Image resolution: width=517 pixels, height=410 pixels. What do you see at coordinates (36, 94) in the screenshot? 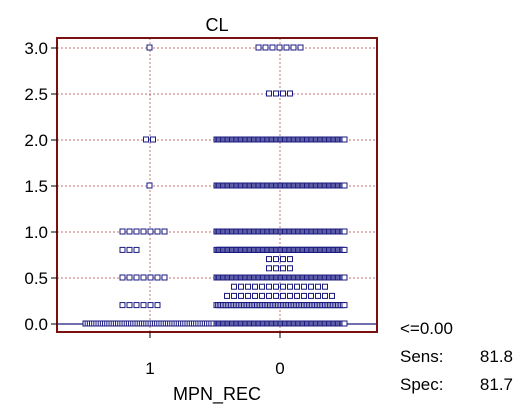
I see `y-tick-label: 2.5` at bounding box center [36, 94].